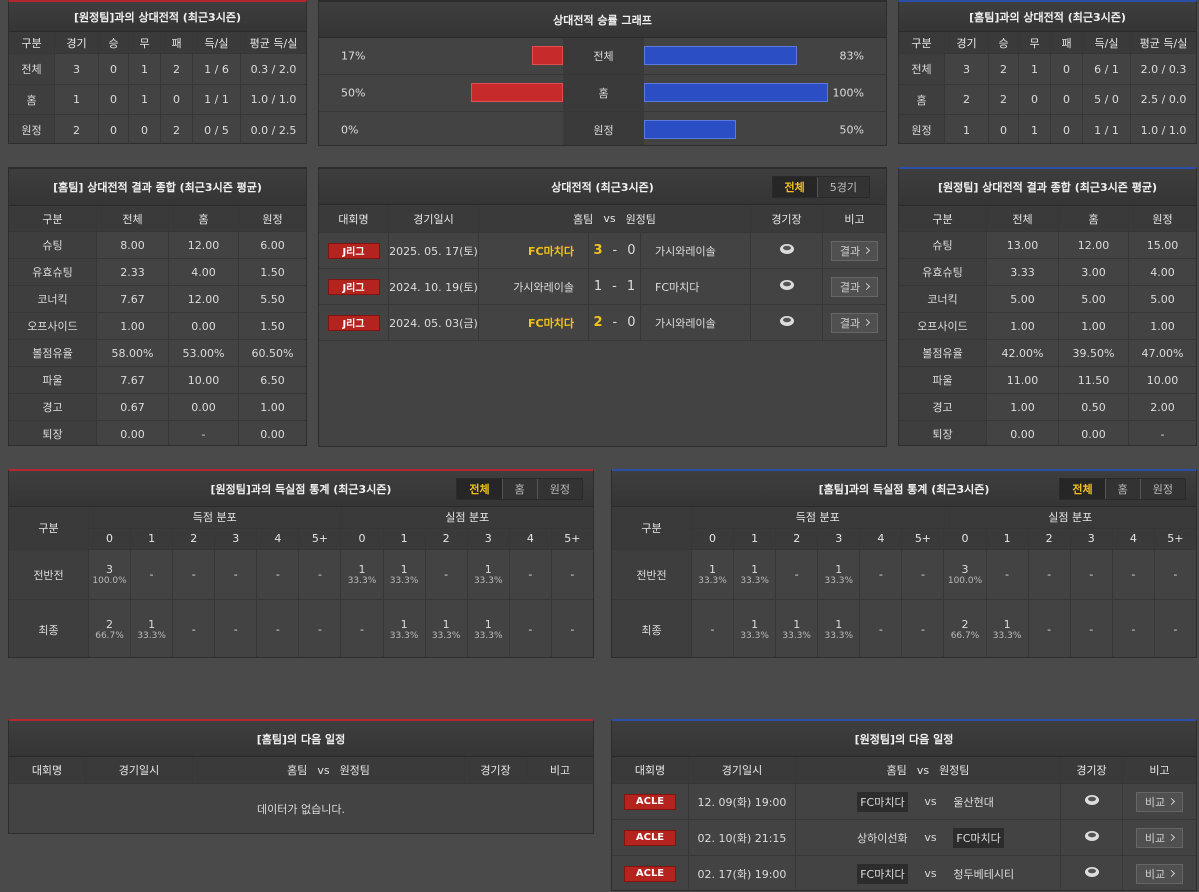 This screenshot has height=892, width=1199. I want to click on column-header-group: 홈팀 vs 원정팀, so click(329, 770).